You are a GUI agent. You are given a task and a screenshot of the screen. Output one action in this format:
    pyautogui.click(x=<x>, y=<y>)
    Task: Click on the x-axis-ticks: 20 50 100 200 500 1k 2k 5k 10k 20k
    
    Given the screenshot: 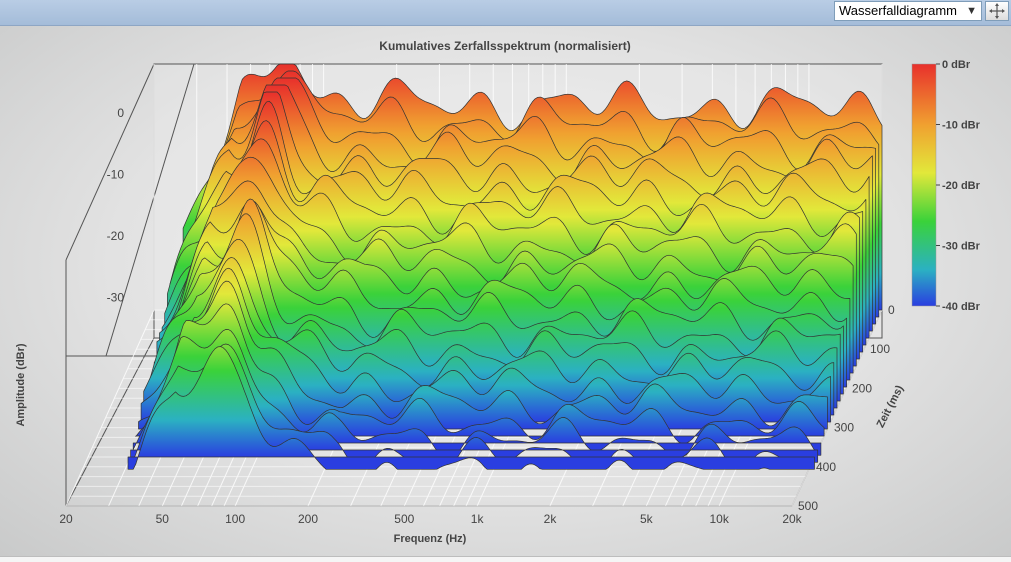 What is the action you would take?
    pyautogui.click(x=430, y=519)
    